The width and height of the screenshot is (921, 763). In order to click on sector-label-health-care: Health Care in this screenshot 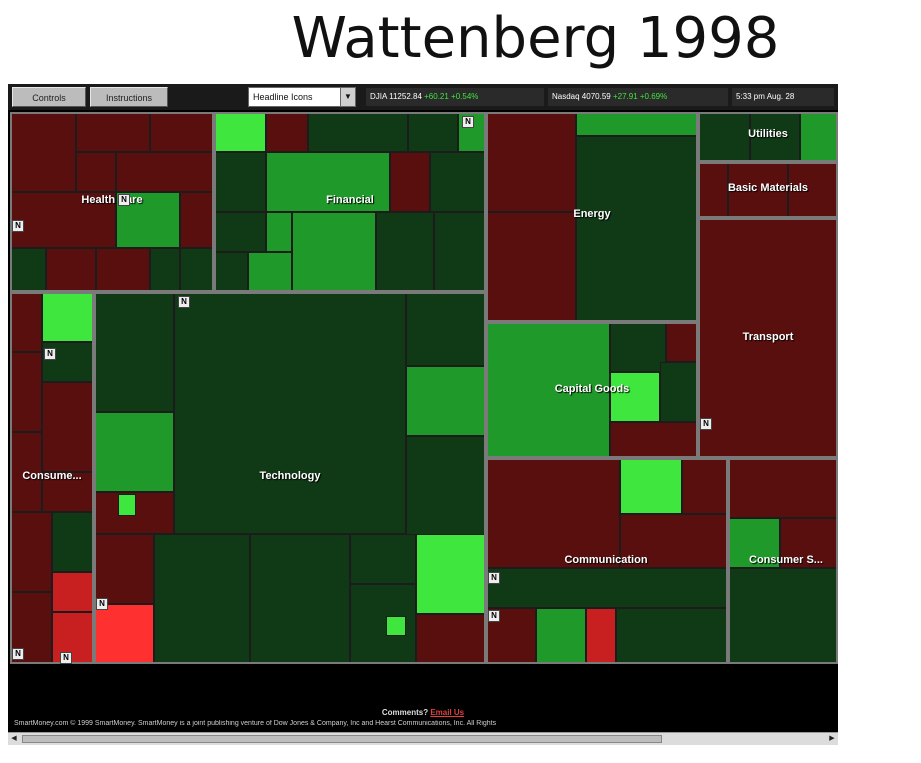, I will do `click(112, 200)`.